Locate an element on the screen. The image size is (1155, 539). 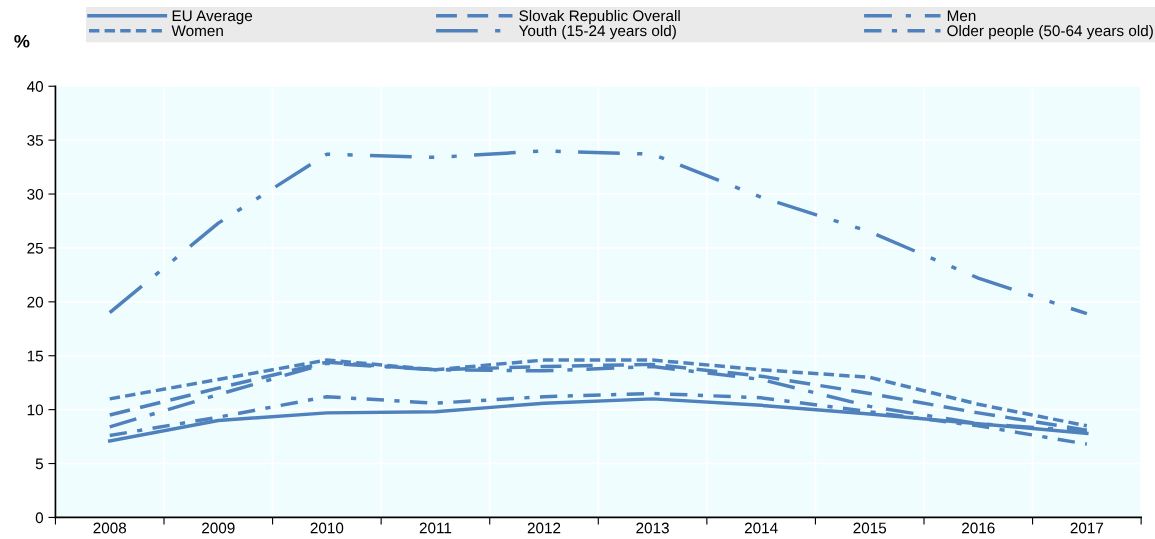
x-tick-label: 2015 is located at coordinates (870, 528).